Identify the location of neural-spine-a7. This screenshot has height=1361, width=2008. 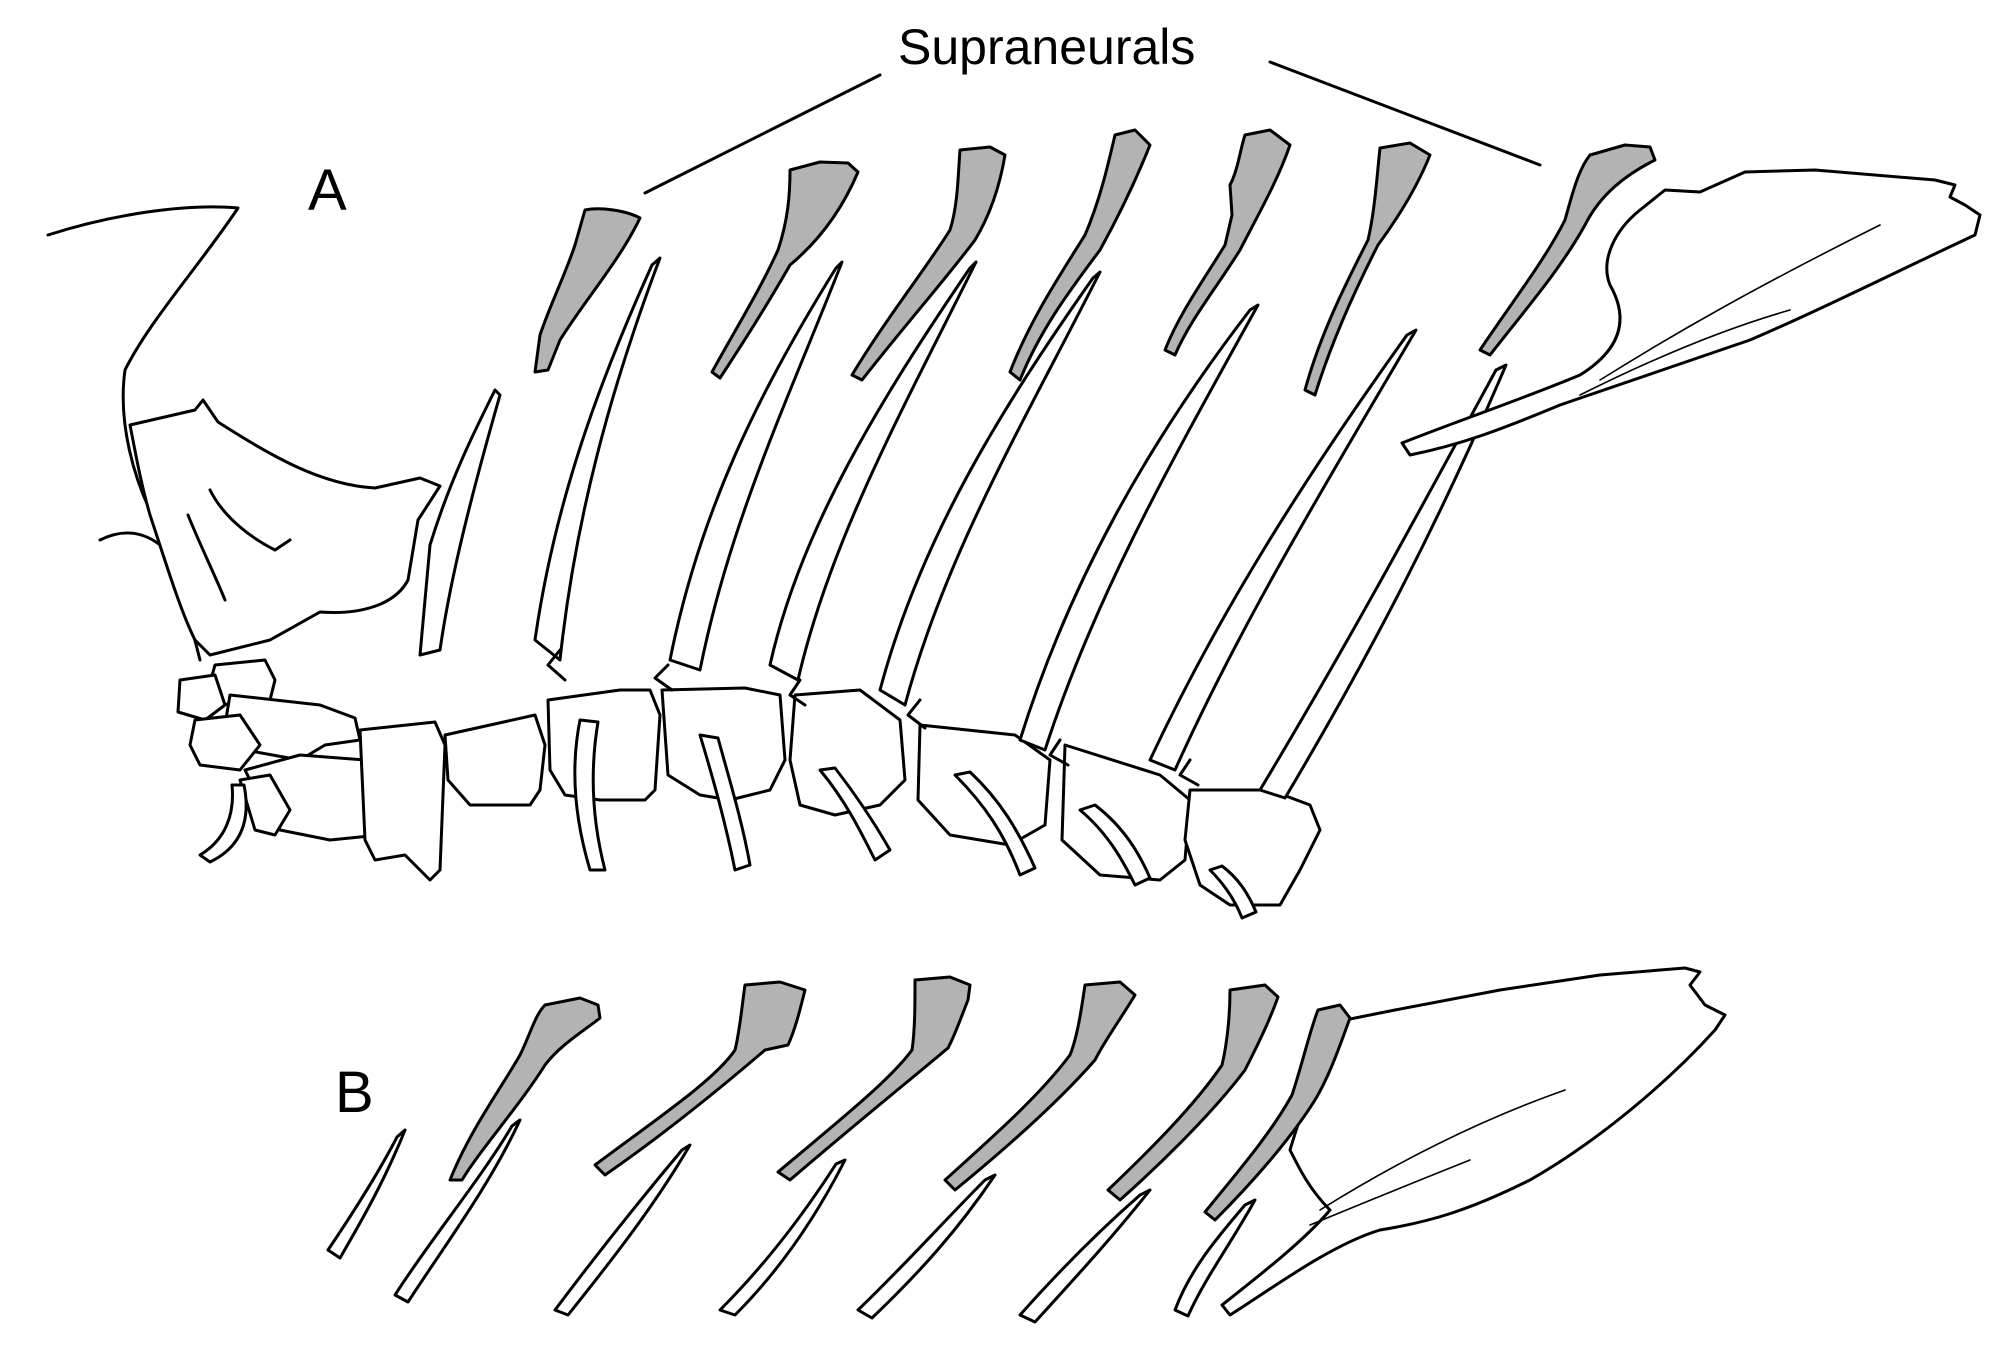
(1383, 581).